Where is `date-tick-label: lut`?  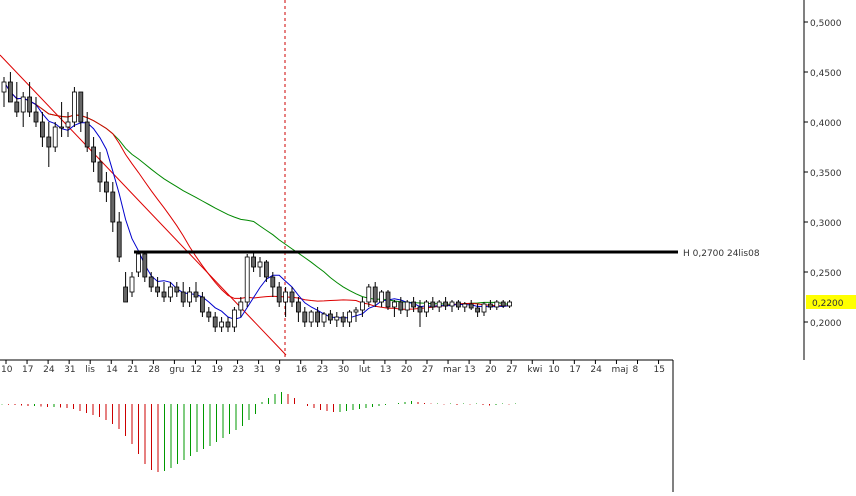
date-tick-label: lut is located at coordinates (365, 370).